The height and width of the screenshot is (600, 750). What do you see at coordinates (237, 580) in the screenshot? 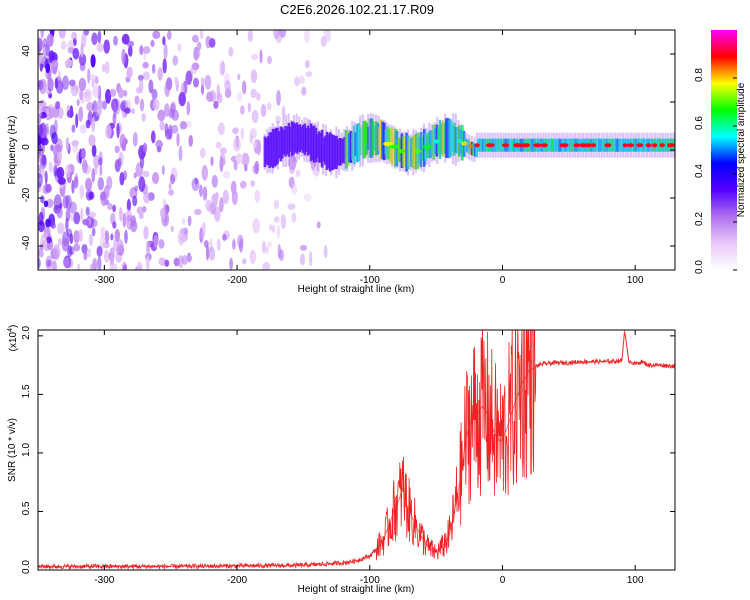
I see `snr-xtick-label: -200` at bounding box center [237, 580].